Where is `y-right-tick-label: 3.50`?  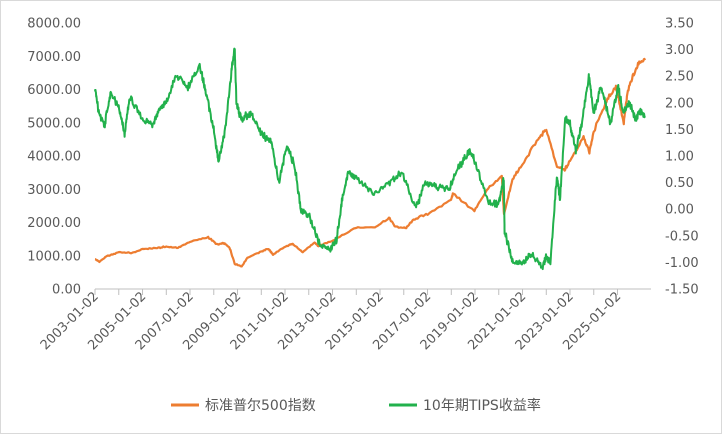 y-right-tick-label: 3.50 is located at coordinates (679, 24).